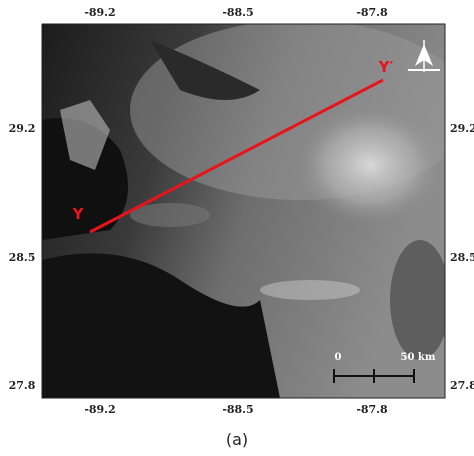  I want to click on lat-tick-left: 27.8, so click(22, 385).